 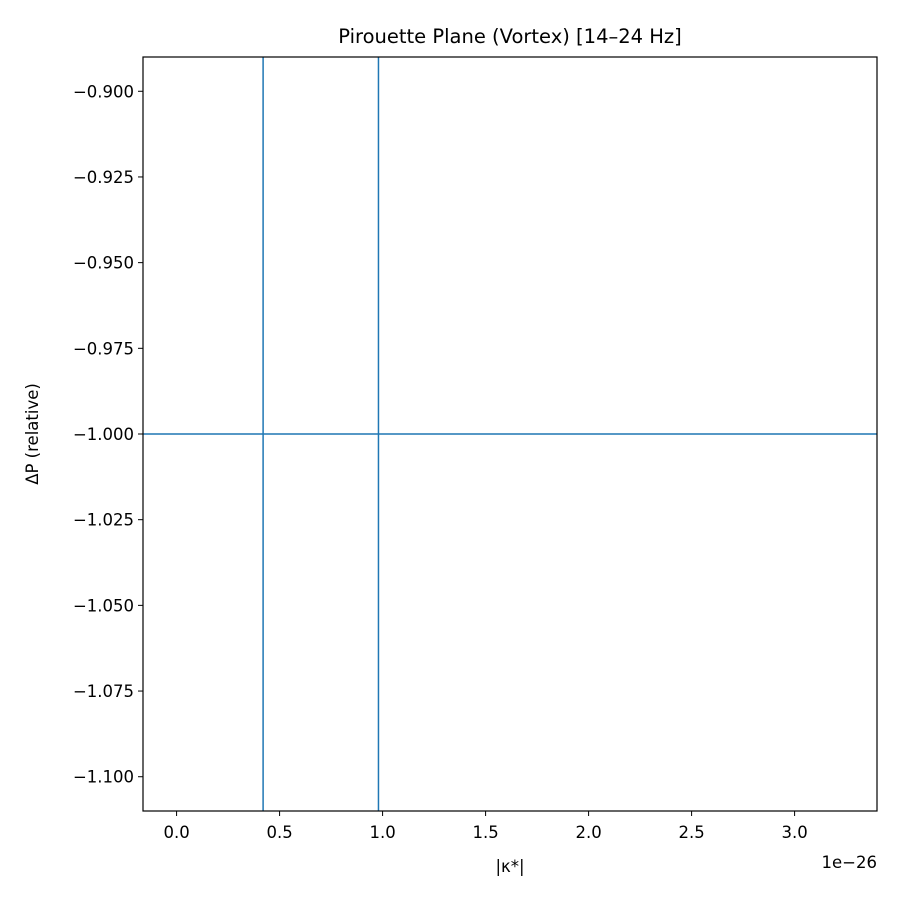 What do you see at coordinates (103, 91) in the screenshot?
I see `y-tick-label: −0.900` at bounding box center [103, 91].